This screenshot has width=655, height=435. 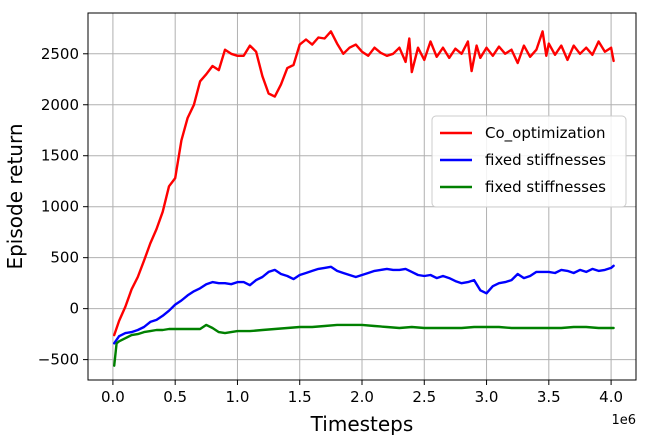 I want to click on legend-label-0: Co_optimization, so click(x=545, y=133).